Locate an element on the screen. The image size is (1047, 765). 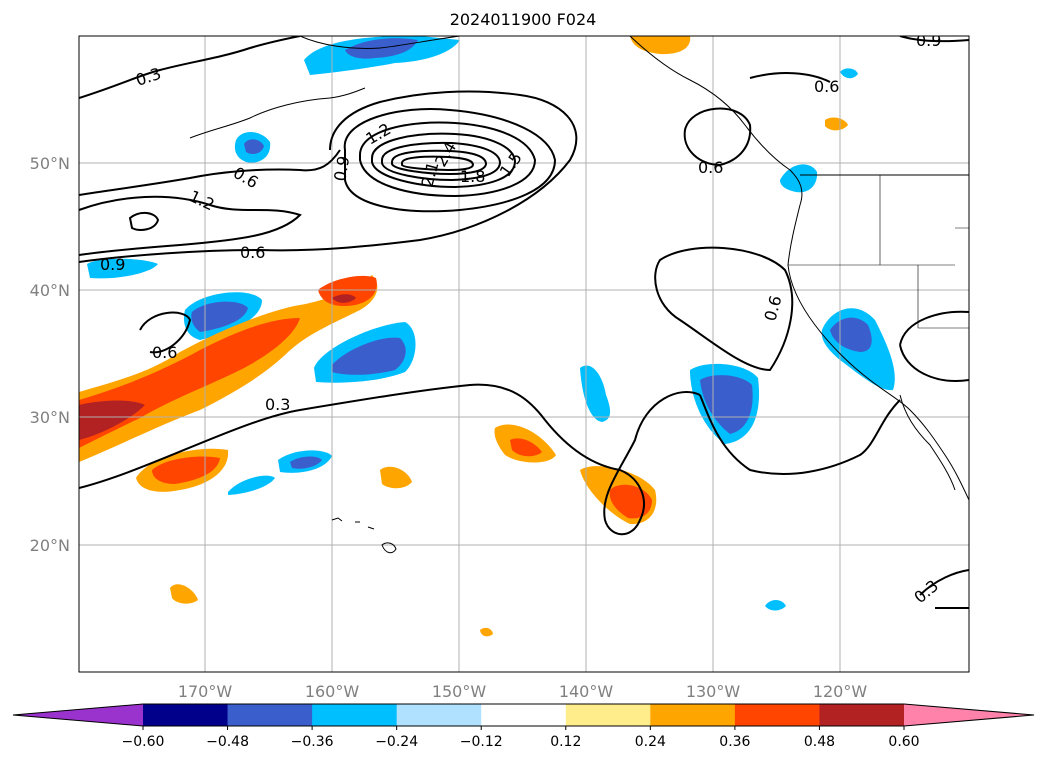
bc-coast is located at coordinates (716, 121).